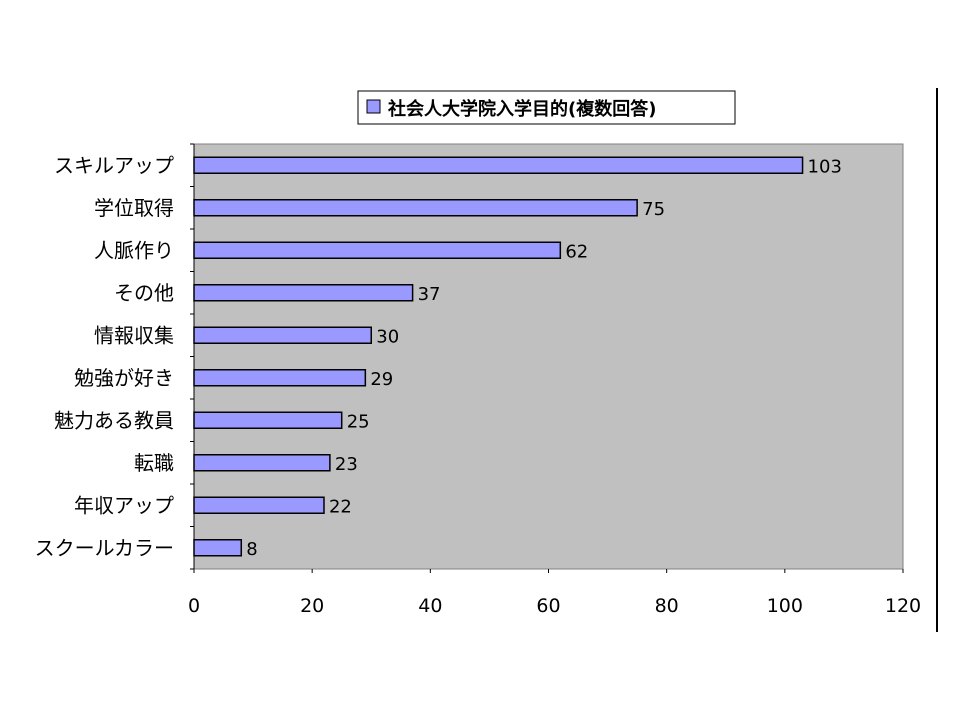  What do you see at coordinates (653, 209) in the screenshot?
I see `data-label: 75` at bounding box center [653, 209].